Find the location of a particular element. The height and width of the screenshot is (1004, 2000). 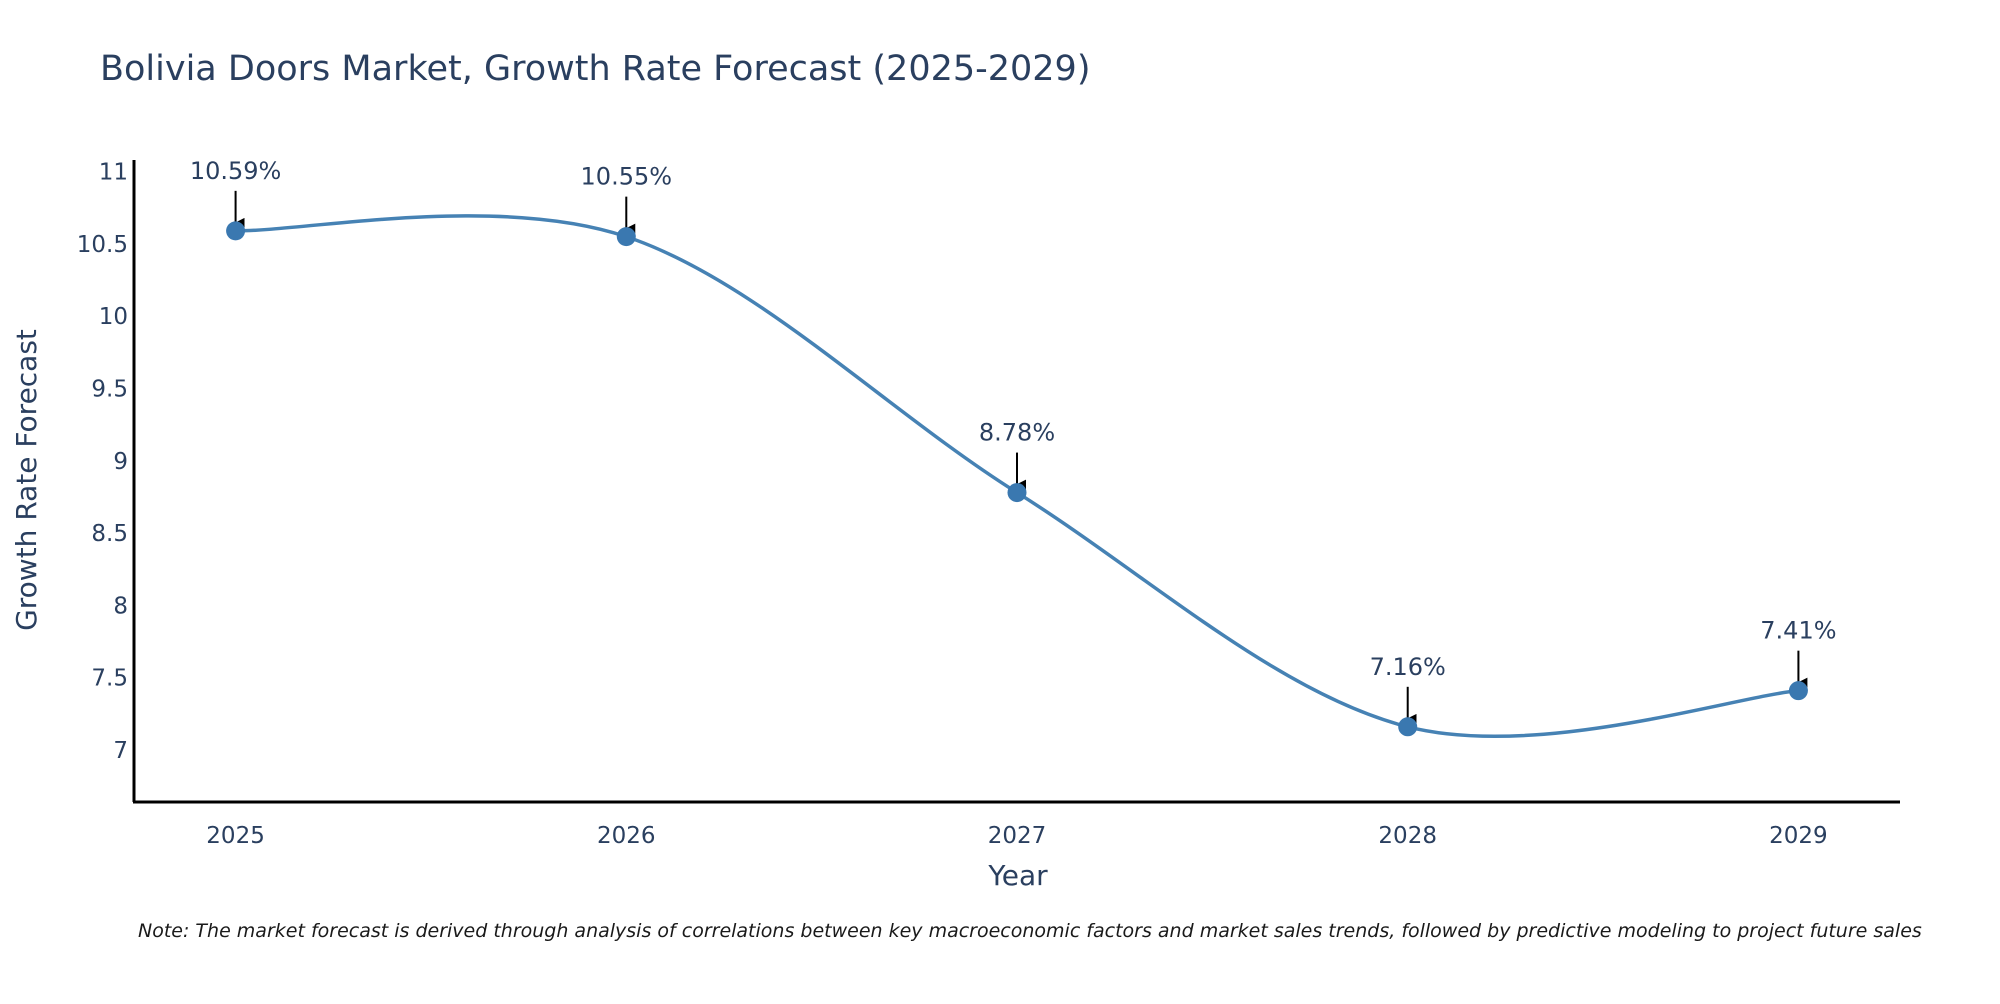

y-tick-label: 8.5 is located at coordinates (109, 534).